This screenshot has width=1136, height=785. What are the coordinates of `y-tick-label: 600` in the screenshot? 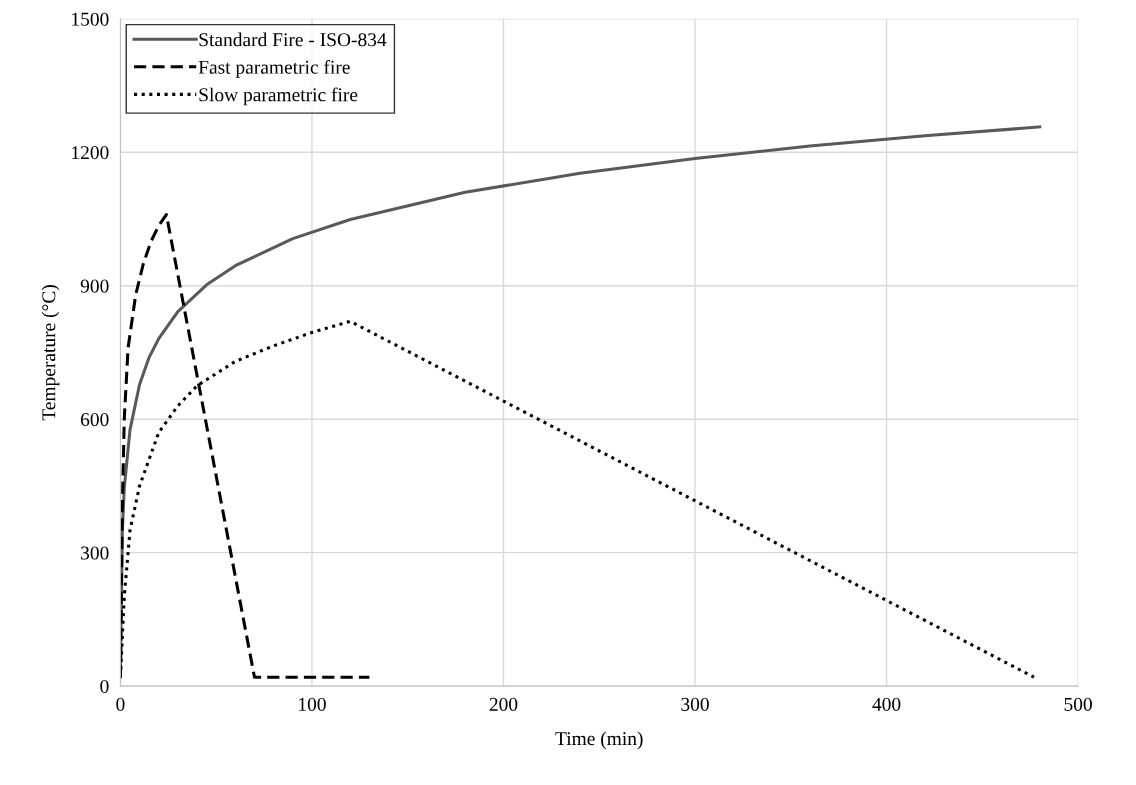 It's located at (94, 420).